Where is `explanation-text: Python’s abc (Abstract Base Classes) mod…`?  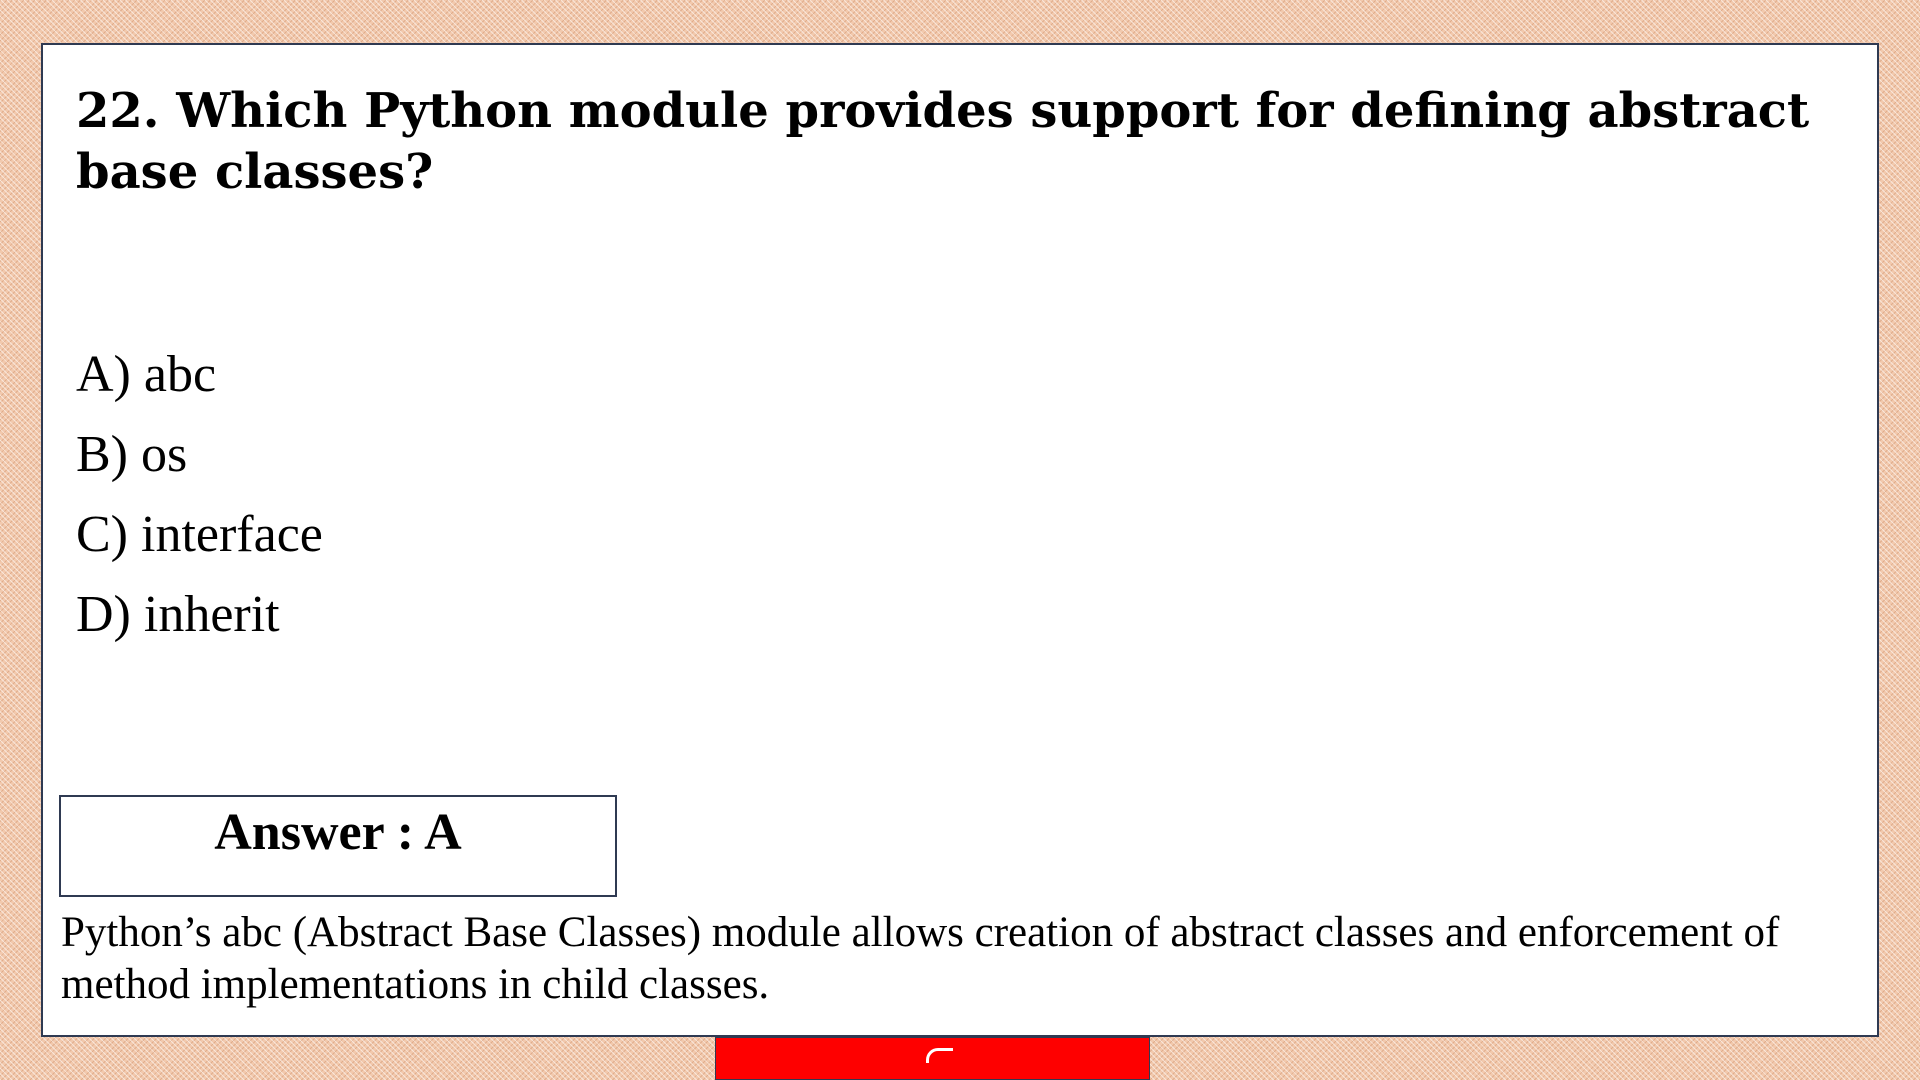 explanation-text: Python’s abc (Abstract Base Classes) mod… is located at coordinates (920, 958).